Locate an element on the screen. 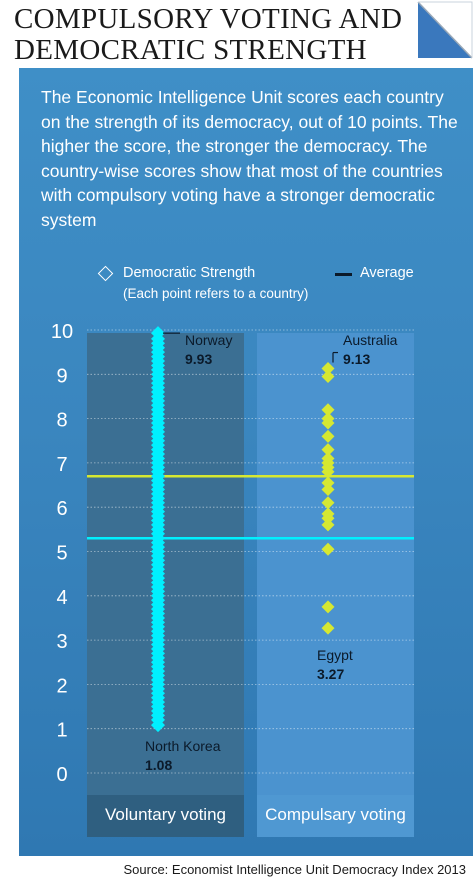  y-tick-label: 6 is located at coordinates (61, 509).